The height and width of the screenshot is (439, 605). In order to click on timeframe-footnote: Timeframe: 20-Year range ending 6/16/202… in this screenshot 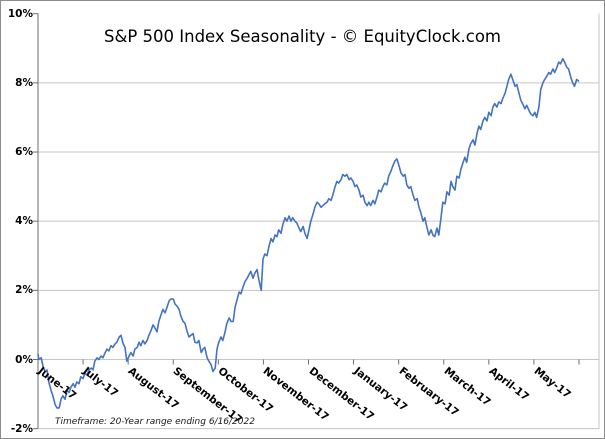, I will do `click(155, 422)`.